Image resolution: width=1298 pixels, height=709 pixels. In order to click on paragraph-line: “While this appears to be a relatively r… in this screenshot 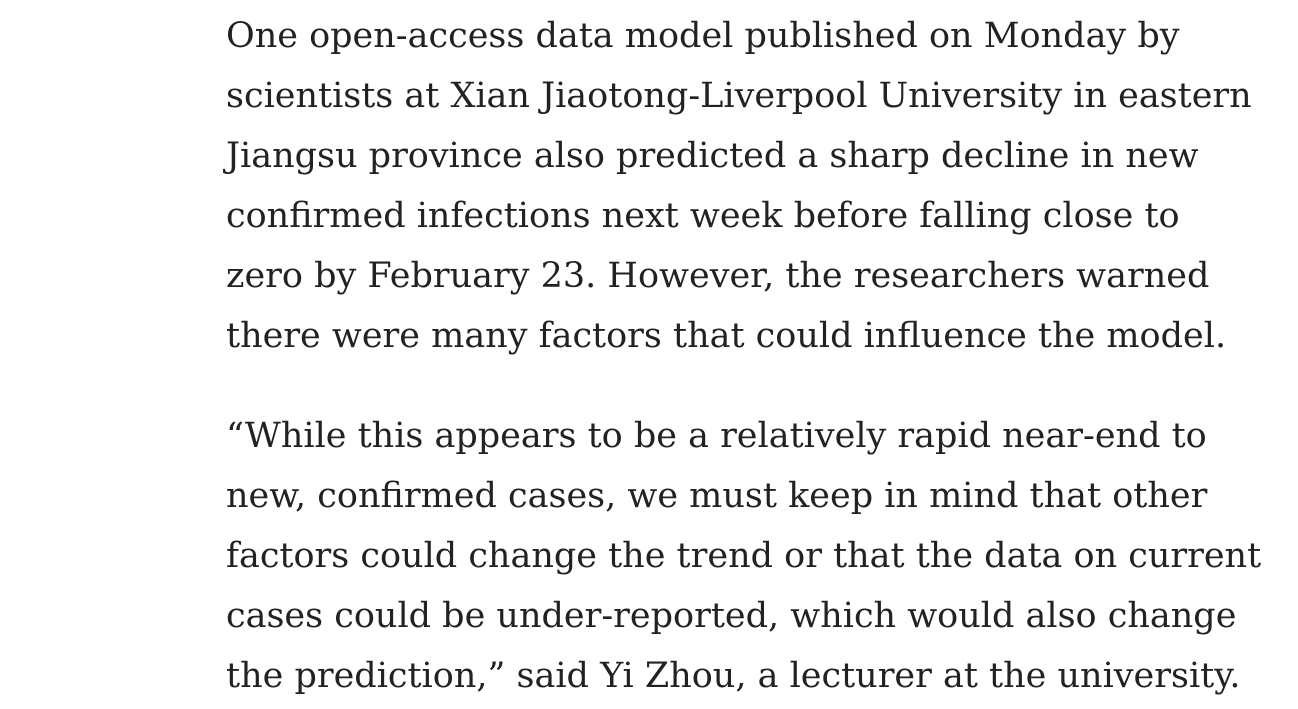, I will do `click(716, 436)`.